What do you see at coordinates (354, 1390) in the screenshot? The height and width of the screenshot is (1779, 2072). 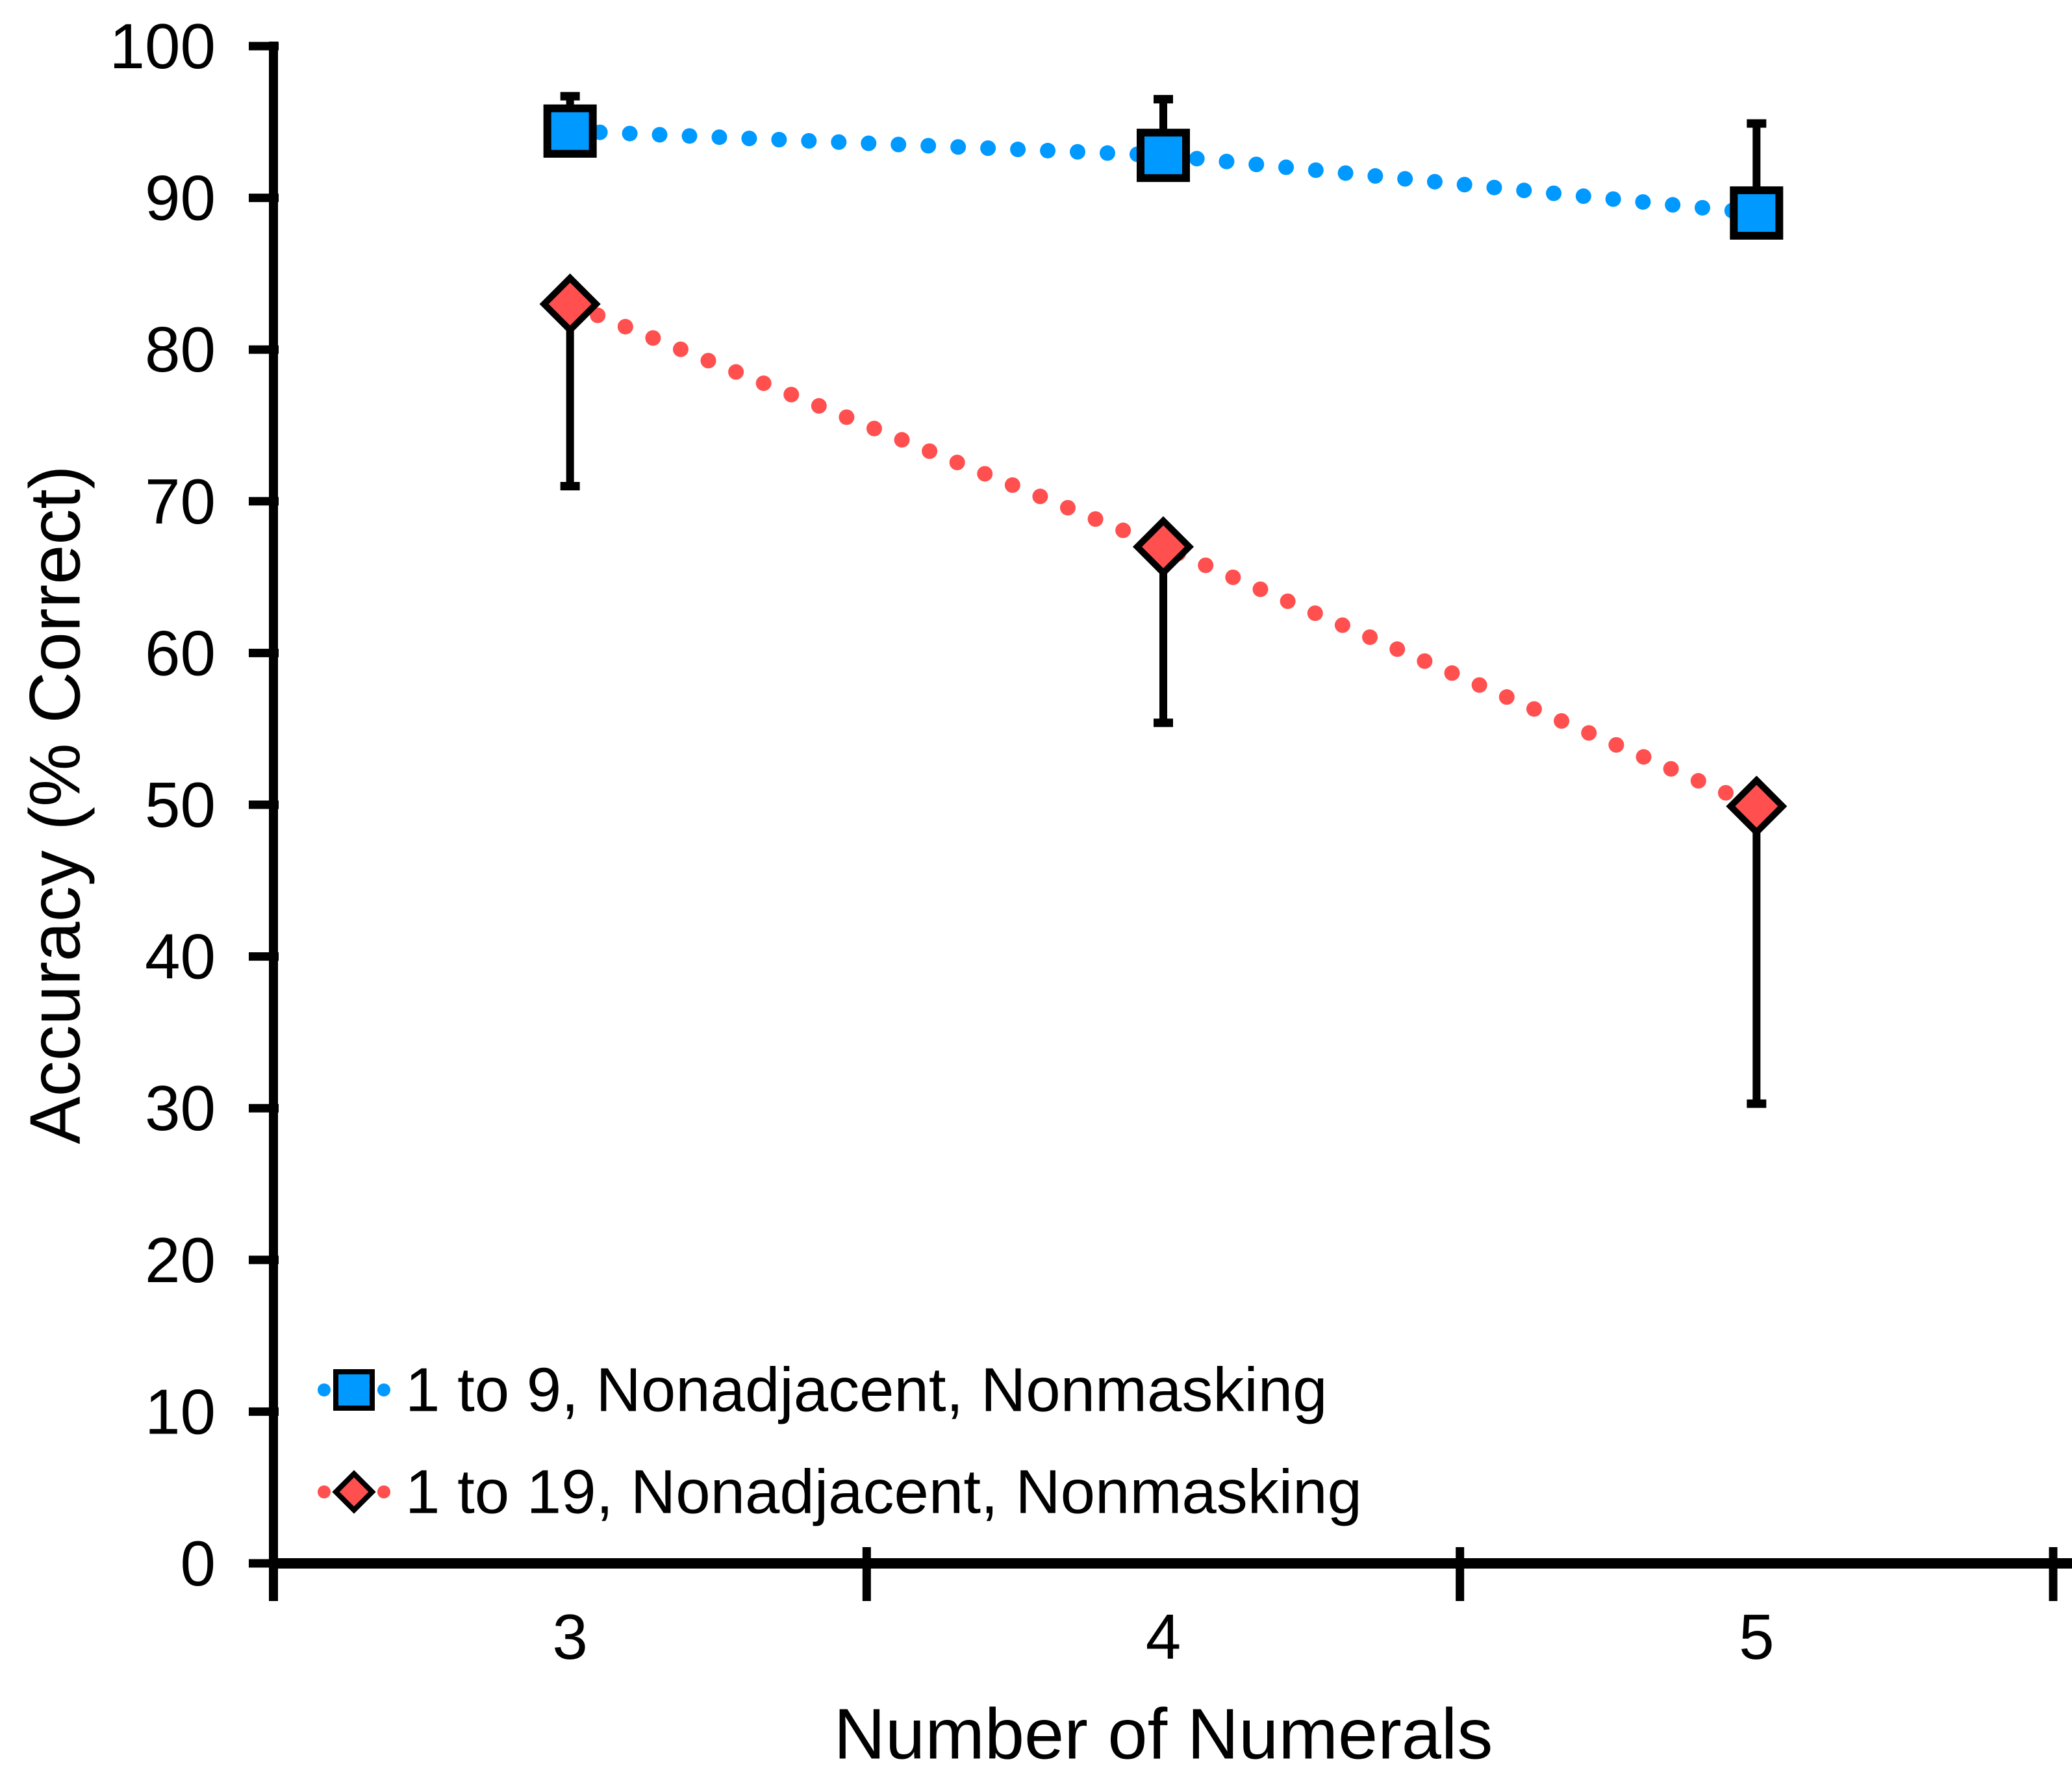 I see `legend-marker-square` at bounding box center [354, 1390].